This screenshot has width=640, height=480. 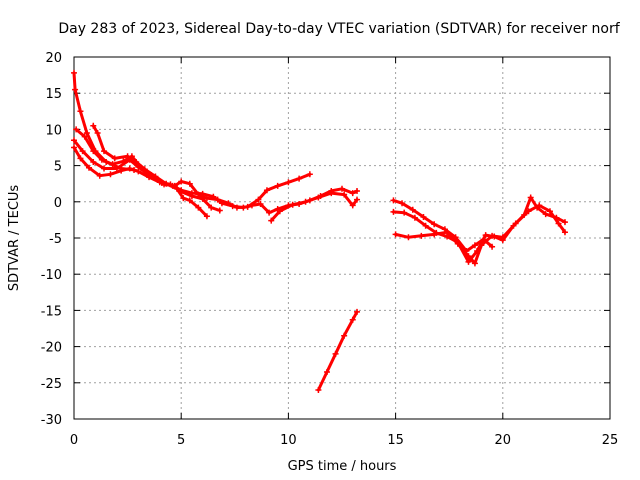 What do you see at coordinates (53, 58) in the screenshot?
I see `y-tick-label: 20` at bounding box center [53, 58].